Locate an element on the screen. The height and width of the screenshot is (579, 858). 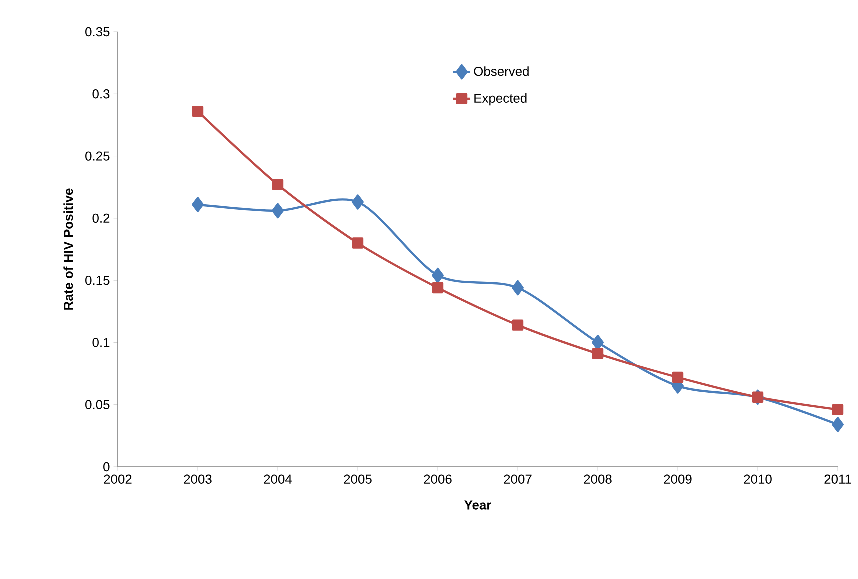
x-tick-label: 2006 is located at coordinates (438, 479).